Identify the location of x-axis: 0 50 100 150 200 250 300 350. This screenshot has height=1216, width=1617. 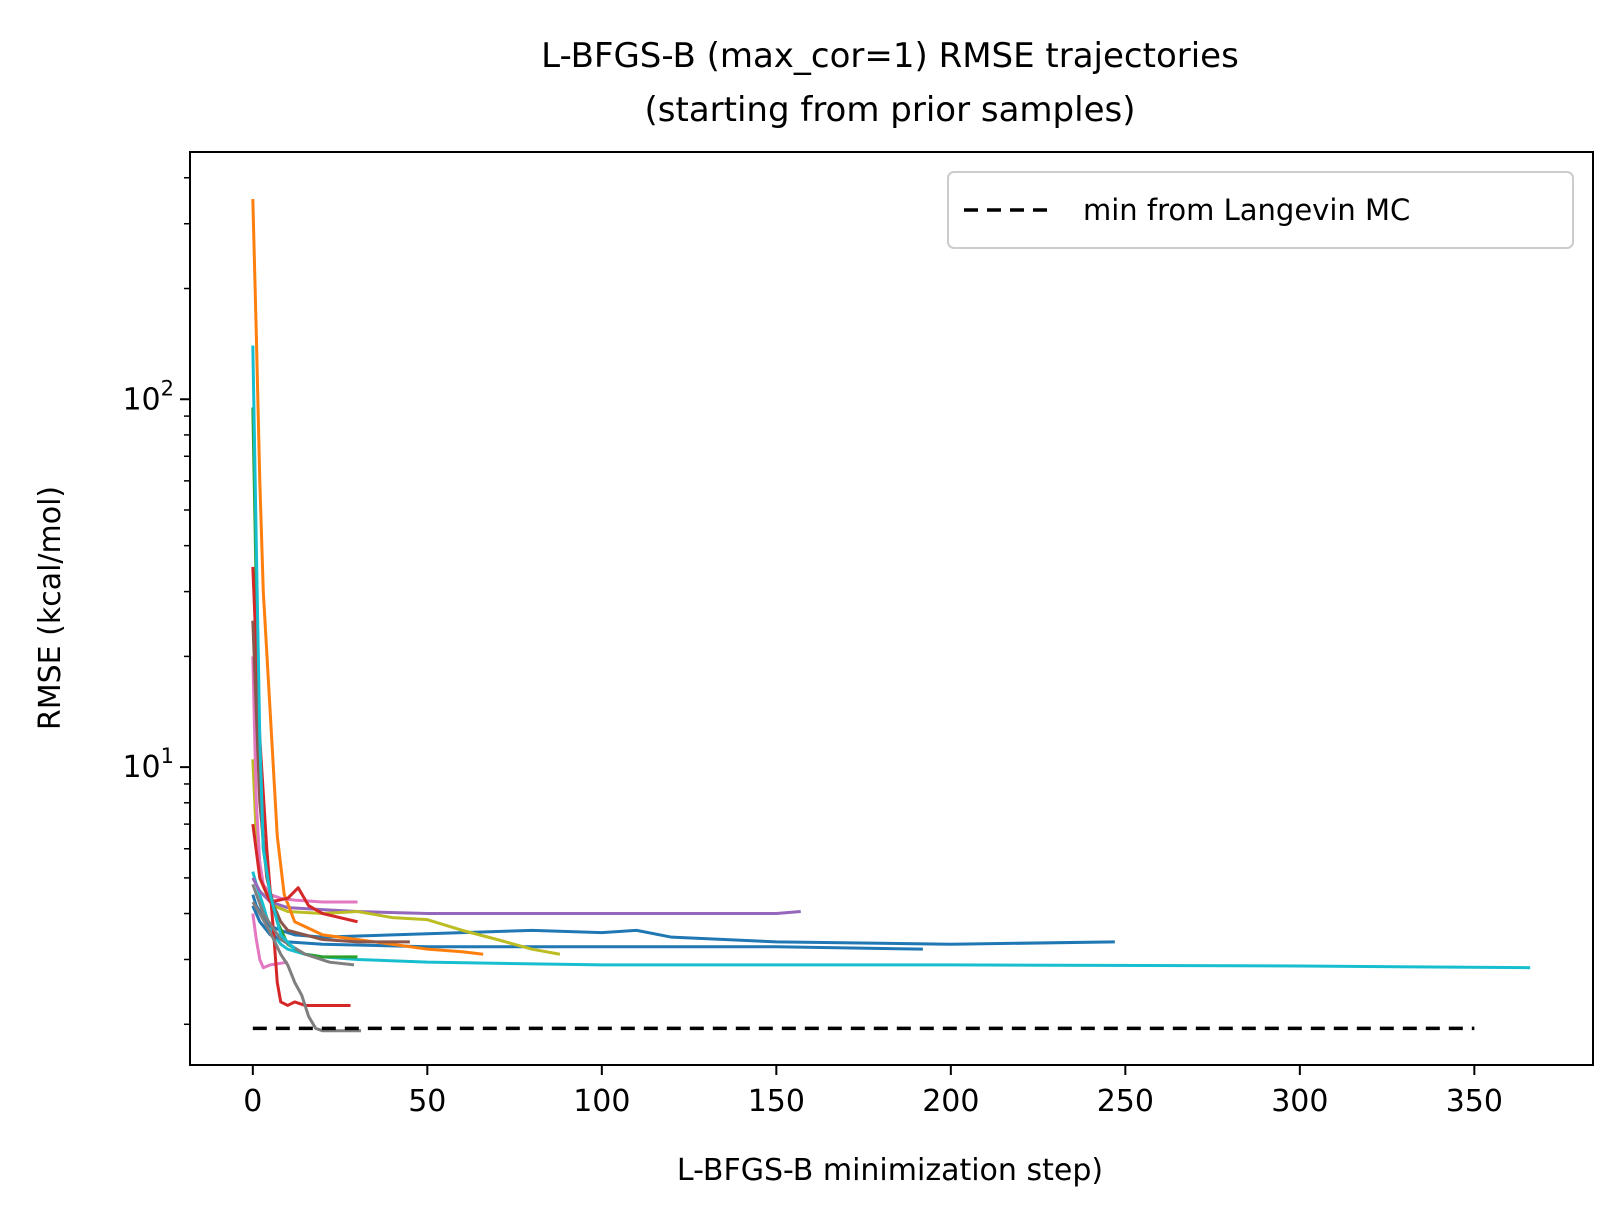
(873, 1092).